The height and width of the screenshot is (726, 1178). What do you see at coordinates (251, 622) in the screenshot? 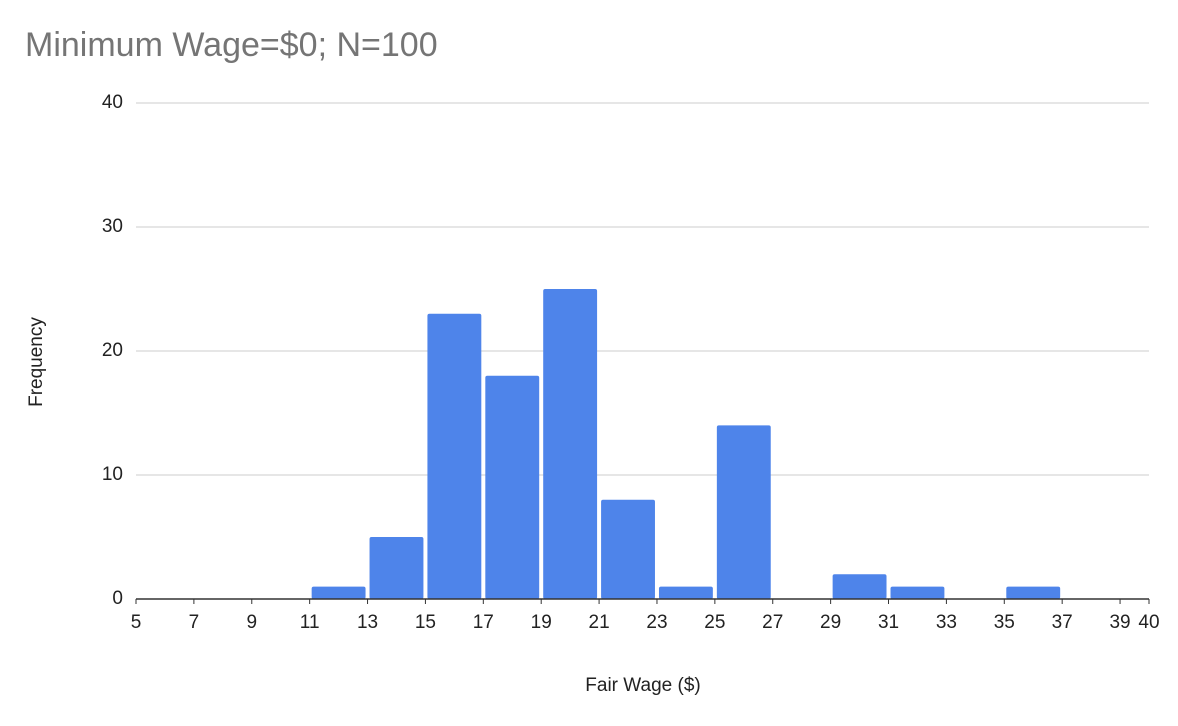
I see `x-tick-label: 9` at bounding box center [251, 622].